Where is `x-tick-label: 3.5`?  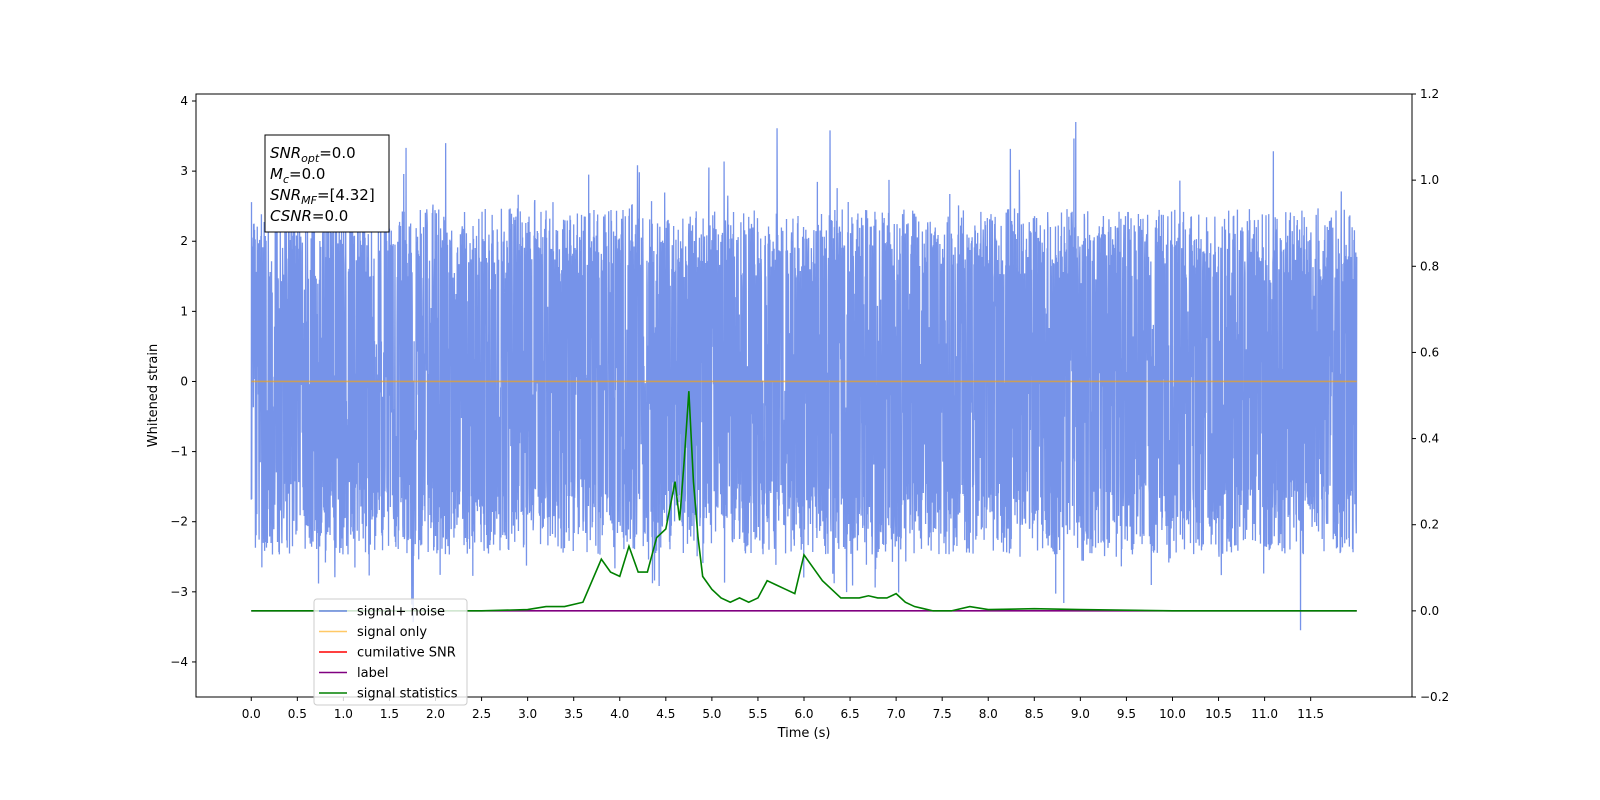
x-tick-label: 3.5 is located at coordinates (573, 714).